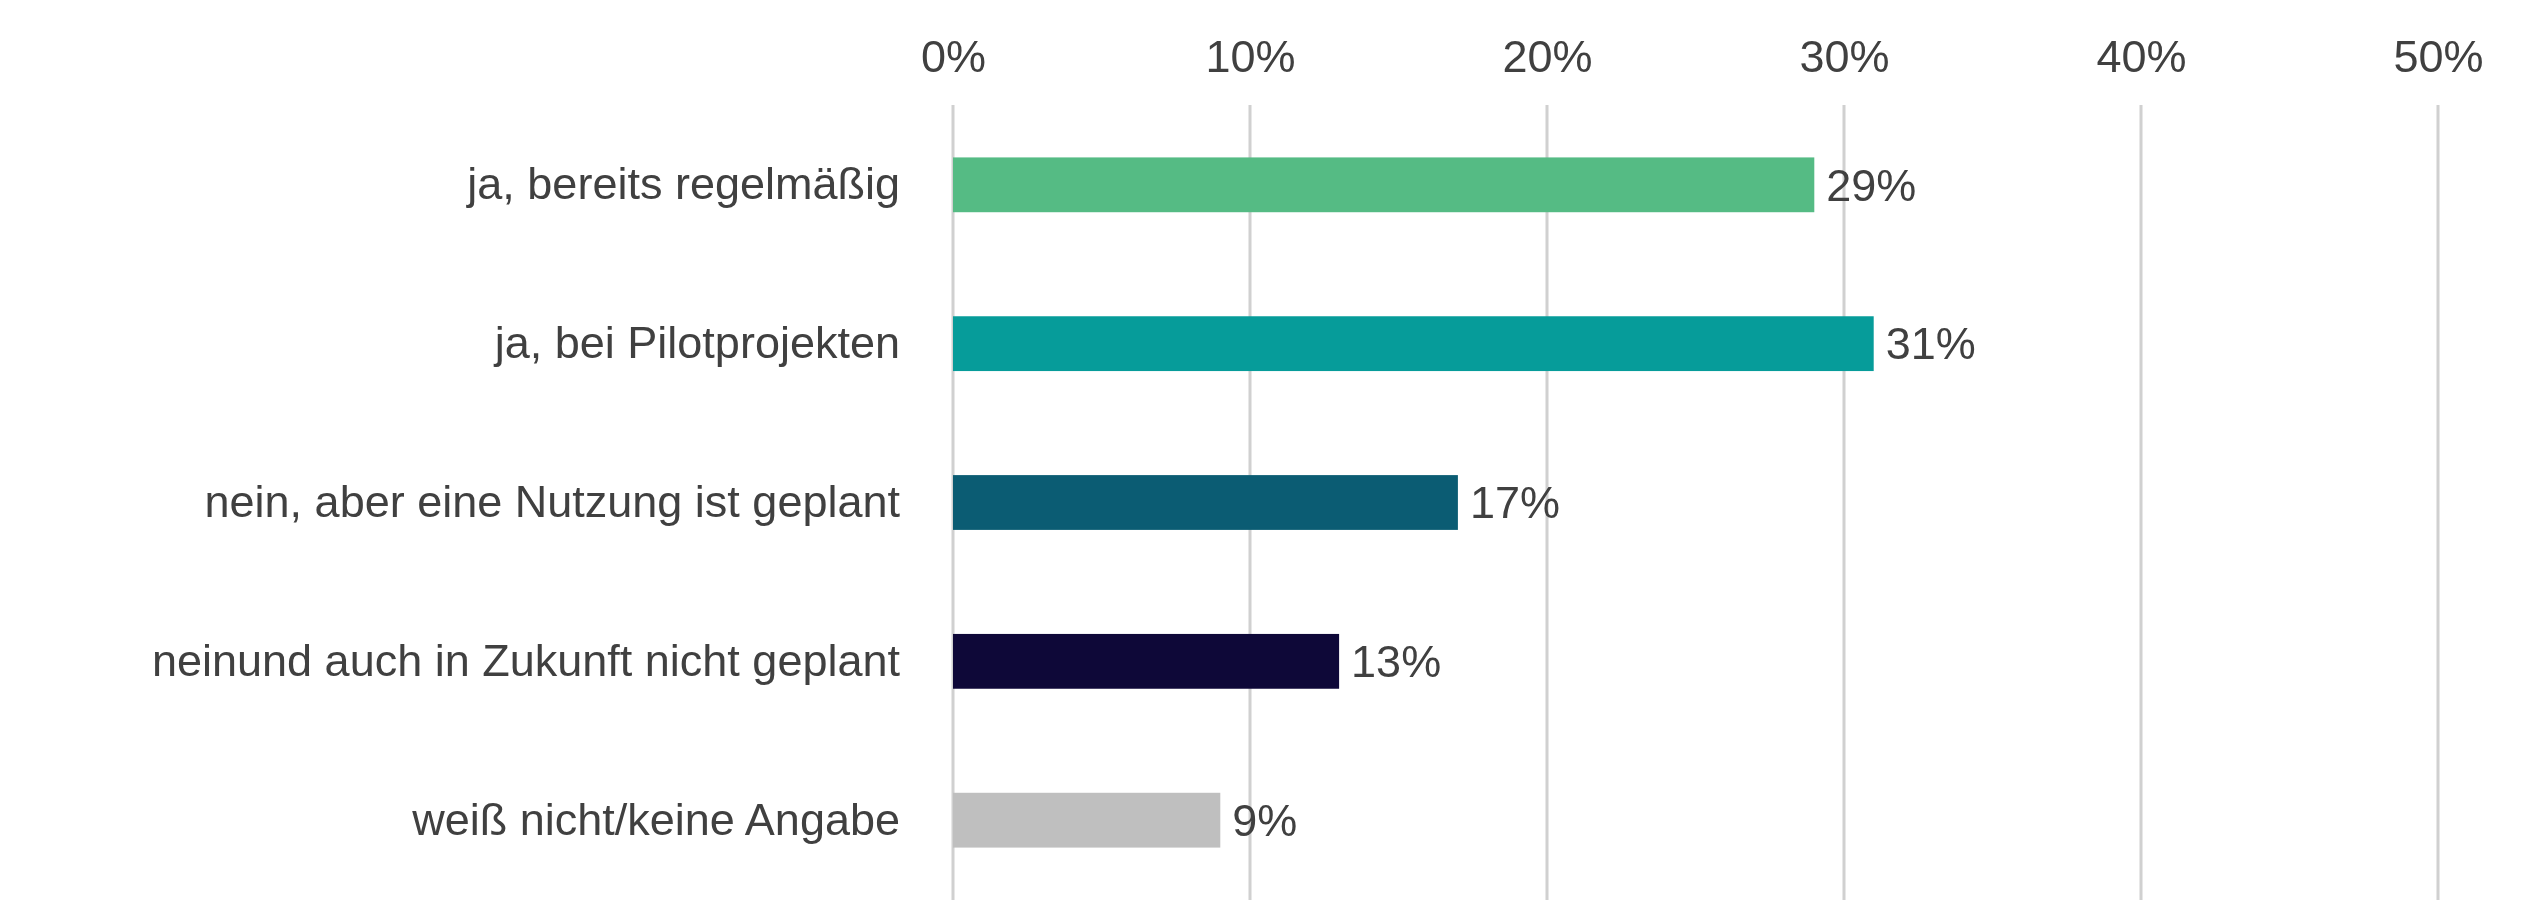 The width and height of the screenshot is (2523, 900). I want to click on x-tick-label: 0%, so click(953, 56).